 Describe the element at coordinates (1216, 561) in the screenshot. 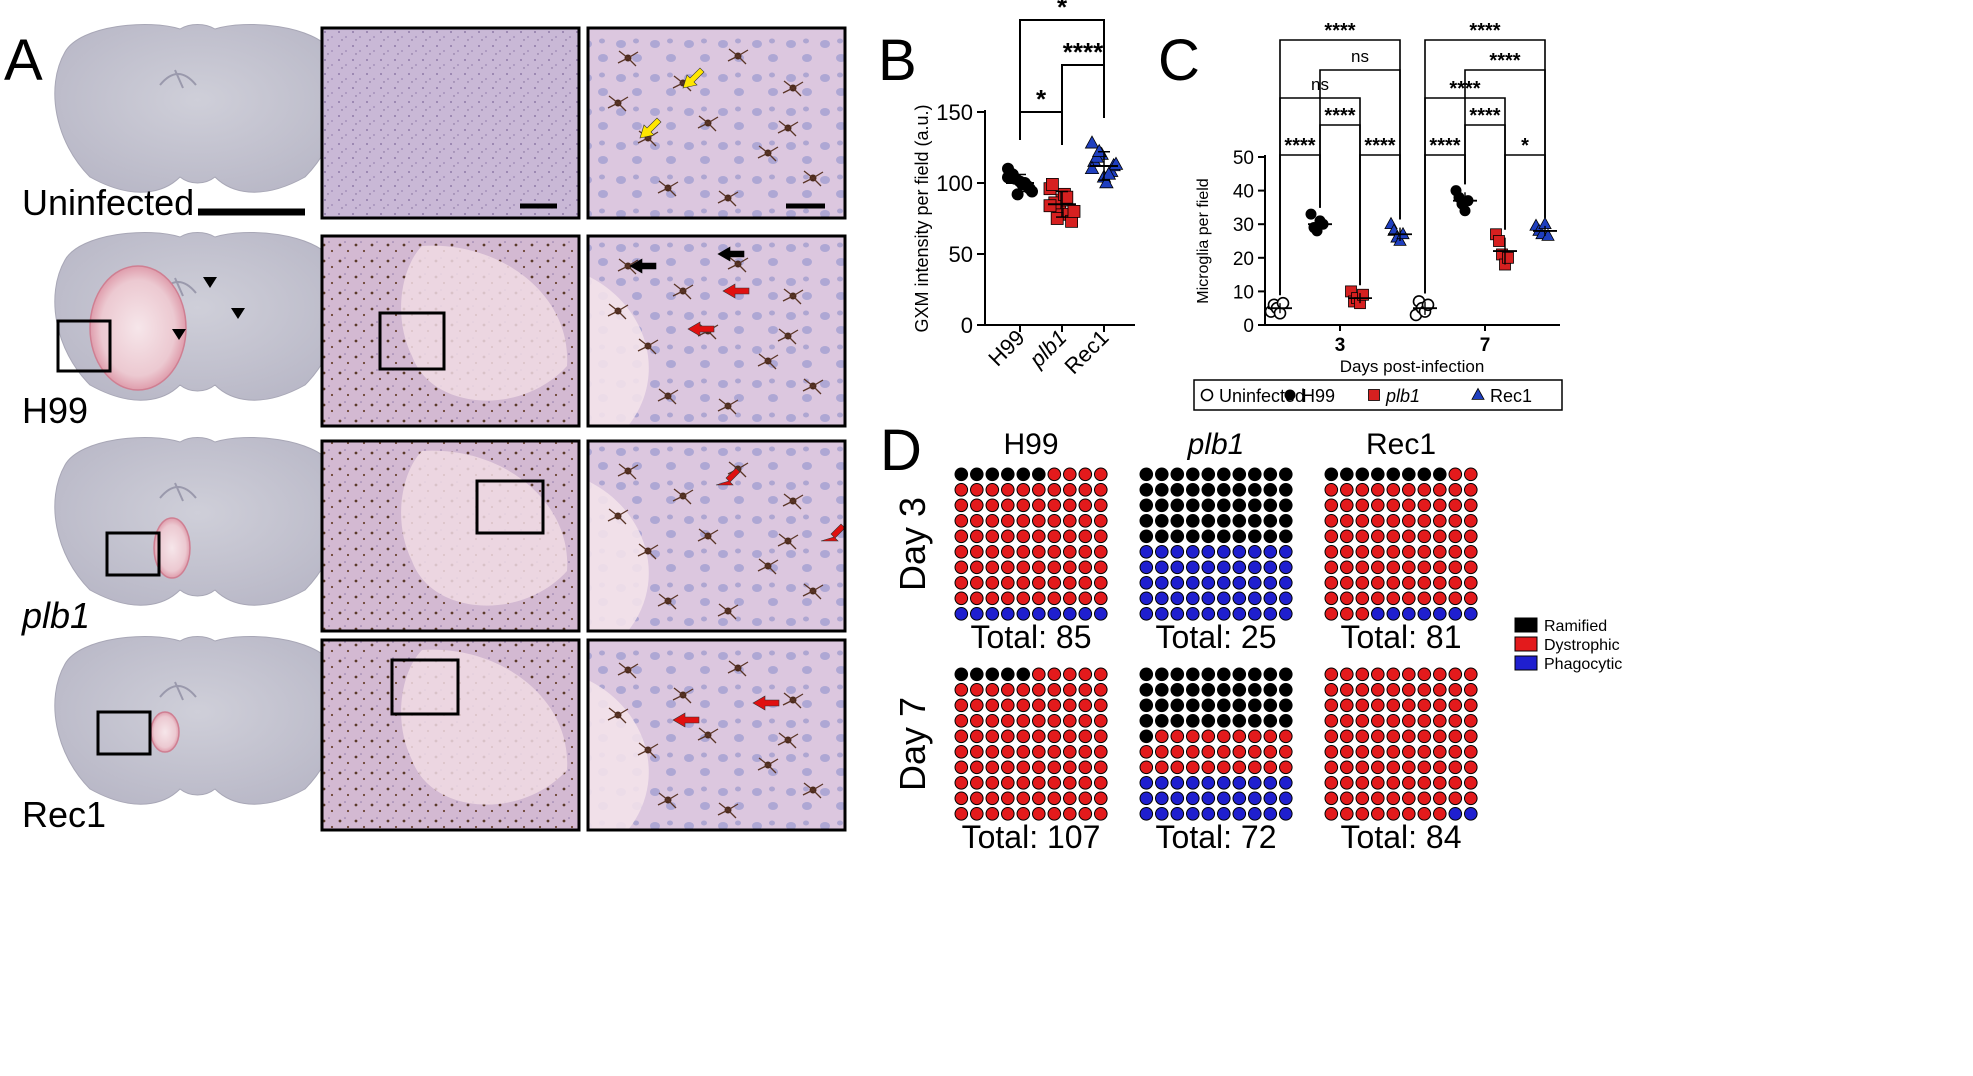

I see `waffle-grid: Total: 25` at that location.